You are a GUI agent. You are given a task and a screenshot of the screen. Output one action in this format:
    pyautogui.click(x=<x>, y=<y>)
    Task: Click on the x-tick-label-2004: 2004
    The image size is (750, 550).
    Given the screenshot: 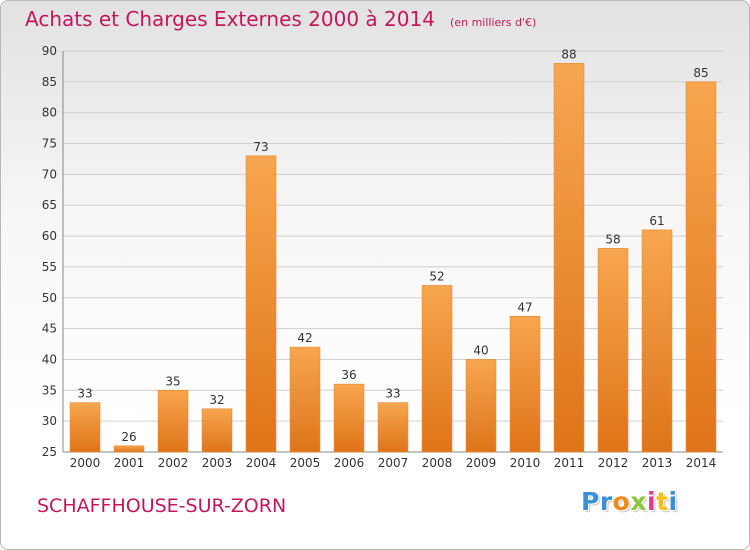 What is the action you would take?
    pyautogui.click(x=261, y=463)
    